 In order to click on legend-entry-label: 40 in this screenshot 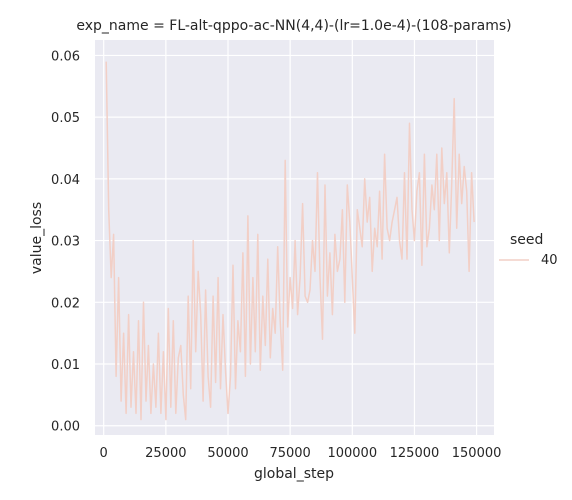, I will do `click(549, 260)`.